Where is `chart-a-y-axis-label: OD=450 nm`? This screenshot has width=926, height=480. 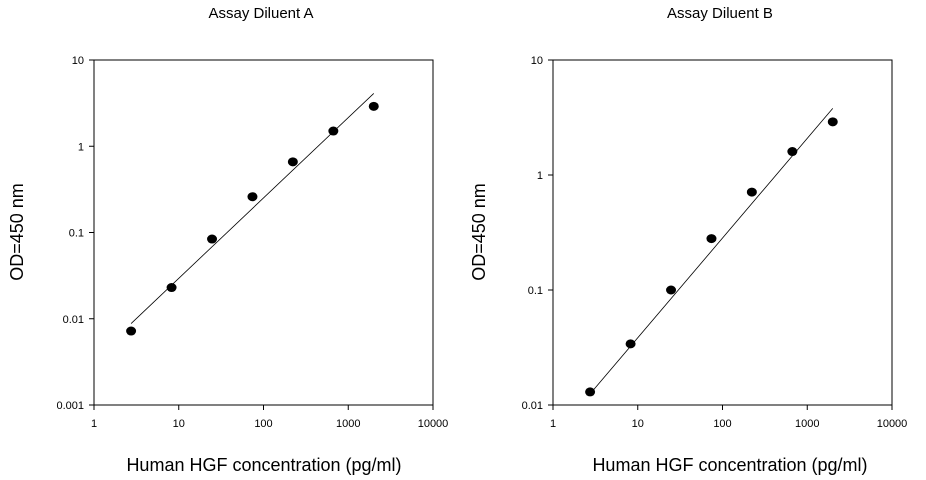 chart-a-y-axis-label: OD=450 nm is located at coordinates (17, 232).